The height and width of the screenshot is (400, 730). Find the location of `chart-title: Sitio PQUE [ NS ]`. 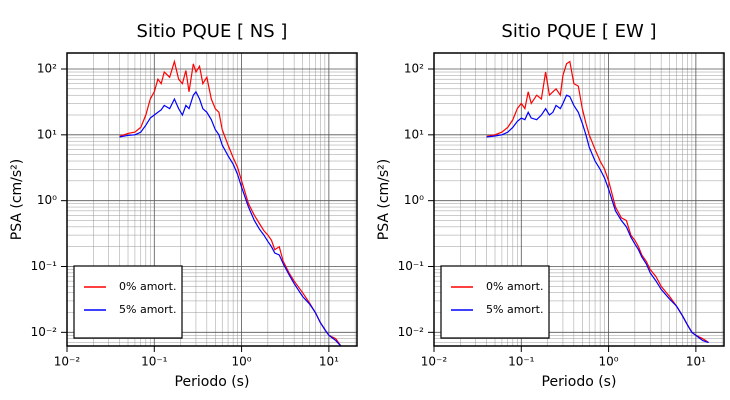

chart-title: Sitio PQUE [ NS ] is located at coordinates (212, 31).